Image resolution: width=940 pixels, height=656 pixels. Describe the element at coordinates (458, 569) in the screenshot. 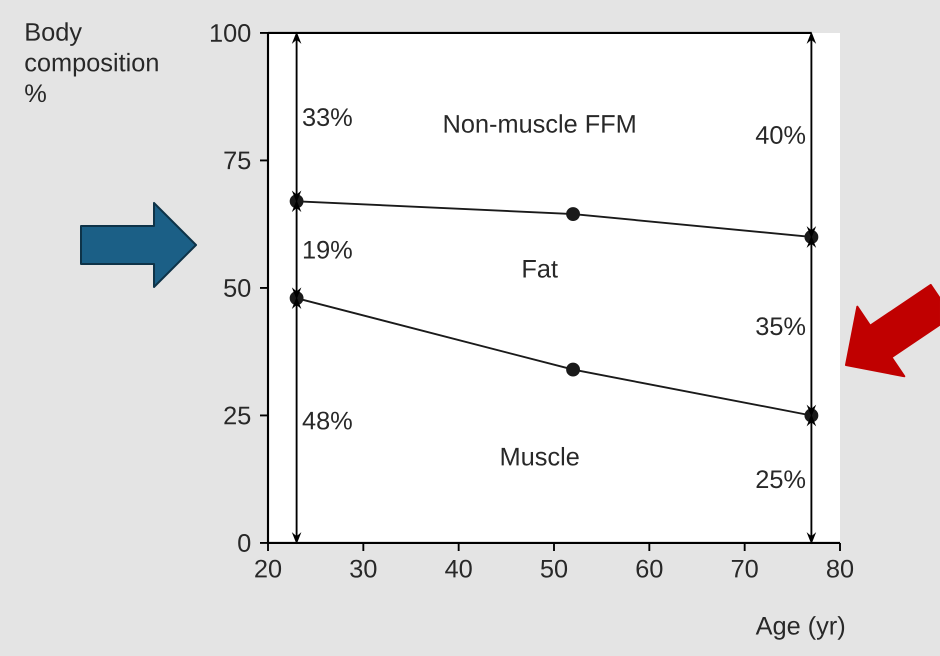

I see `x-tick-label: 40` at that location.